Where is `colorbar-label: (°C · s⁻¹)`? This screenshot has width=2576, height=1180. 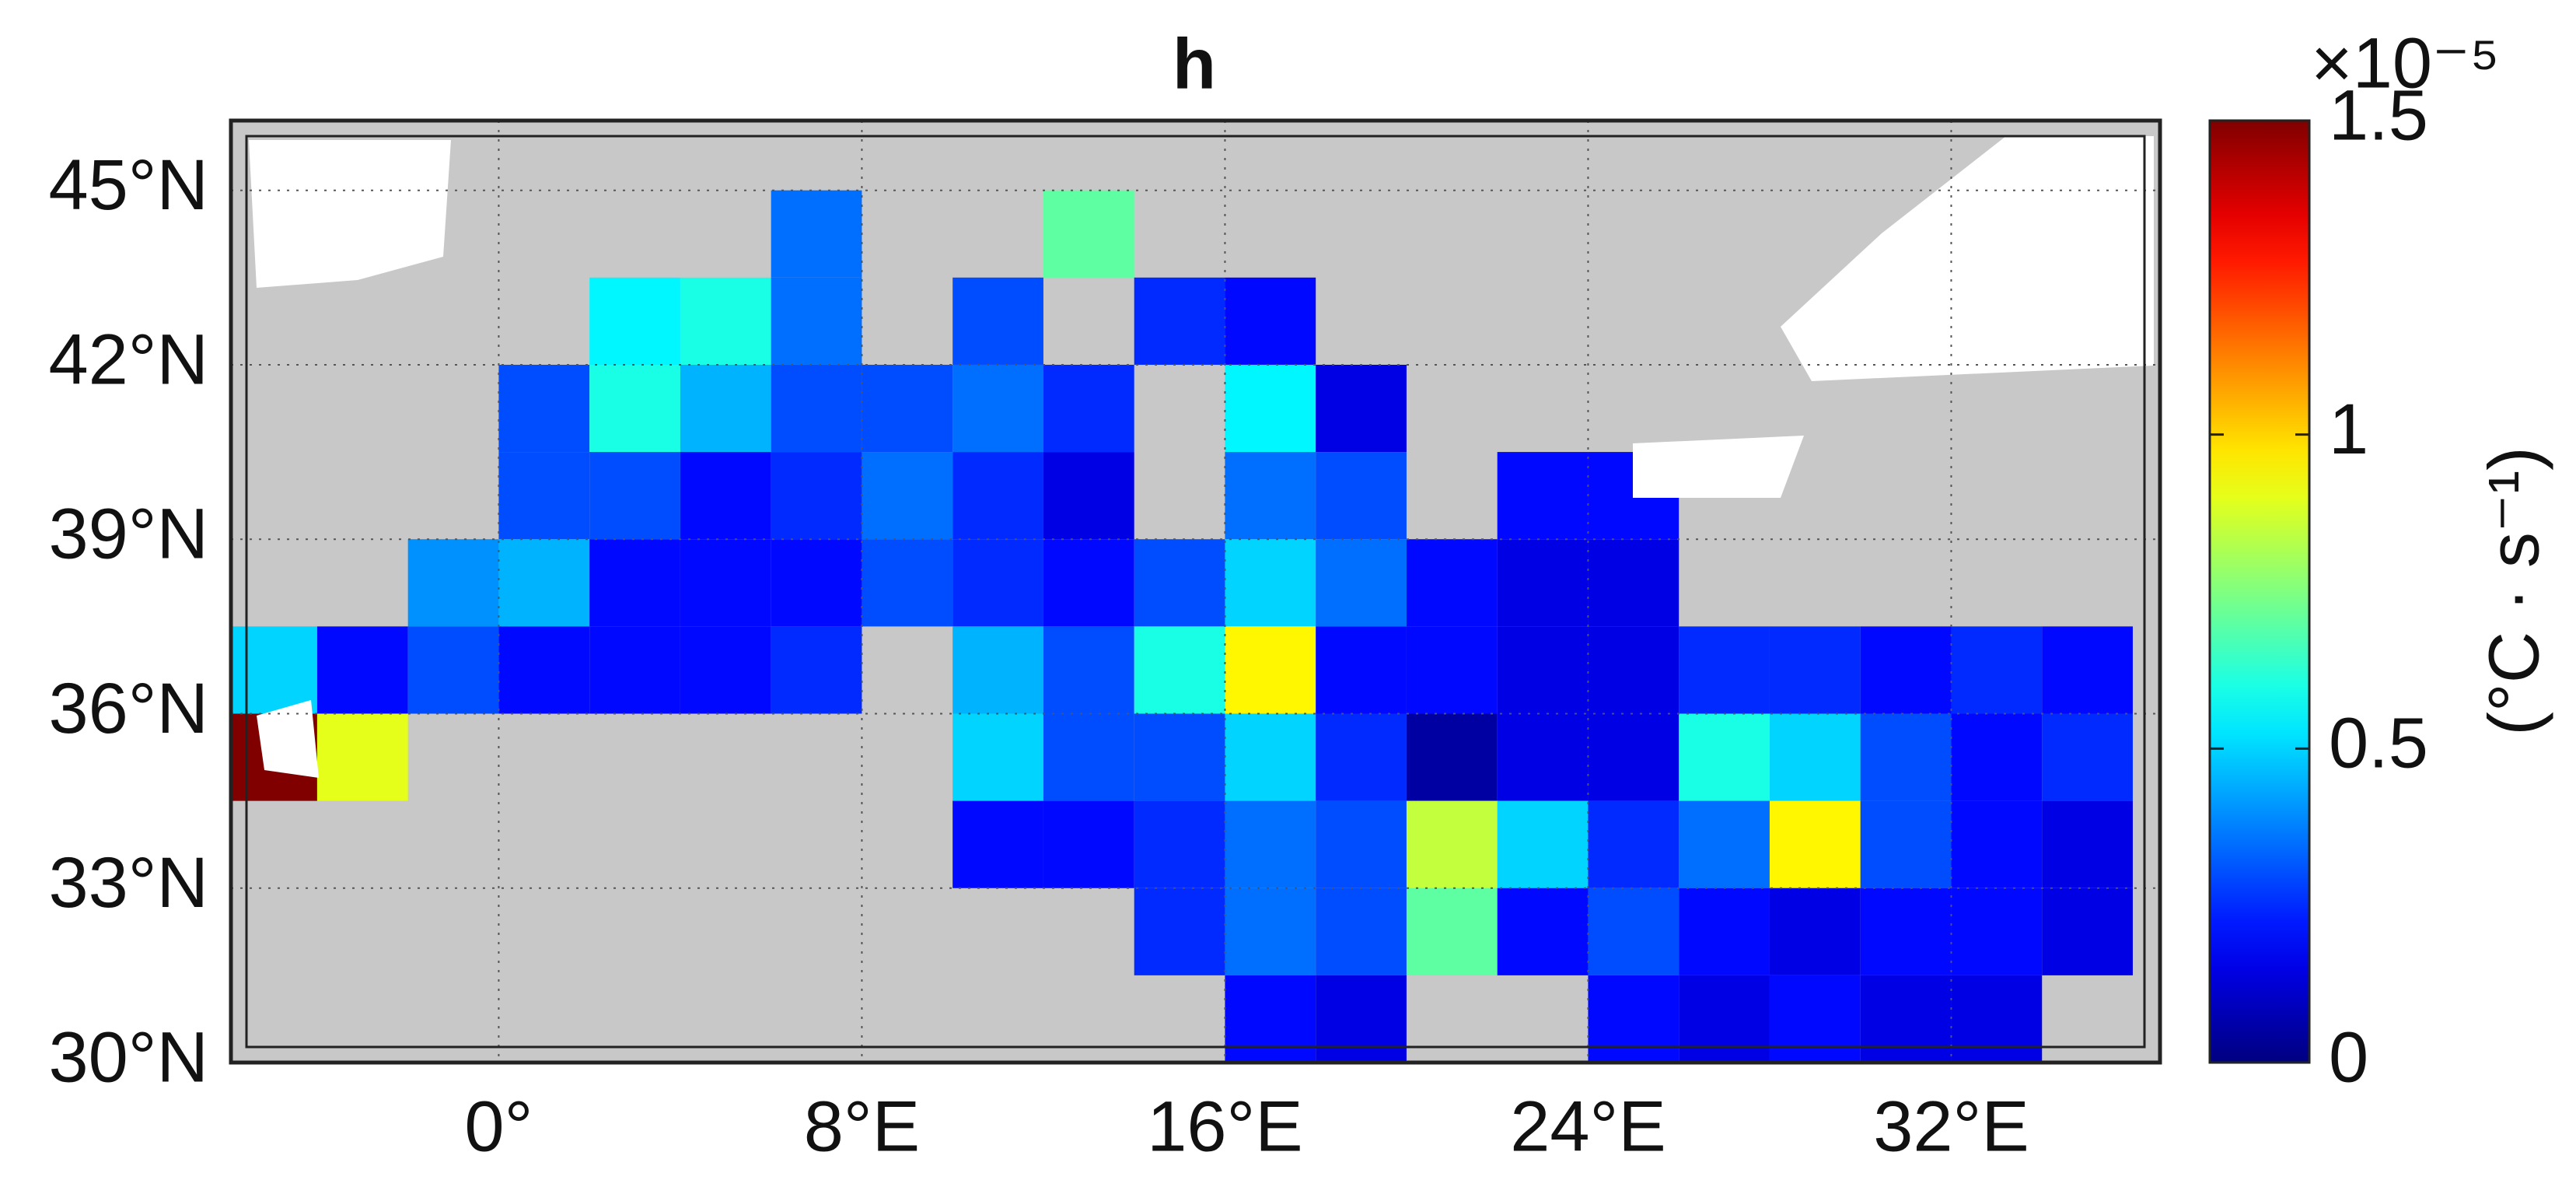
colorbar-label: (°C · s⁻¹) is located at coordinates (2513, 590).